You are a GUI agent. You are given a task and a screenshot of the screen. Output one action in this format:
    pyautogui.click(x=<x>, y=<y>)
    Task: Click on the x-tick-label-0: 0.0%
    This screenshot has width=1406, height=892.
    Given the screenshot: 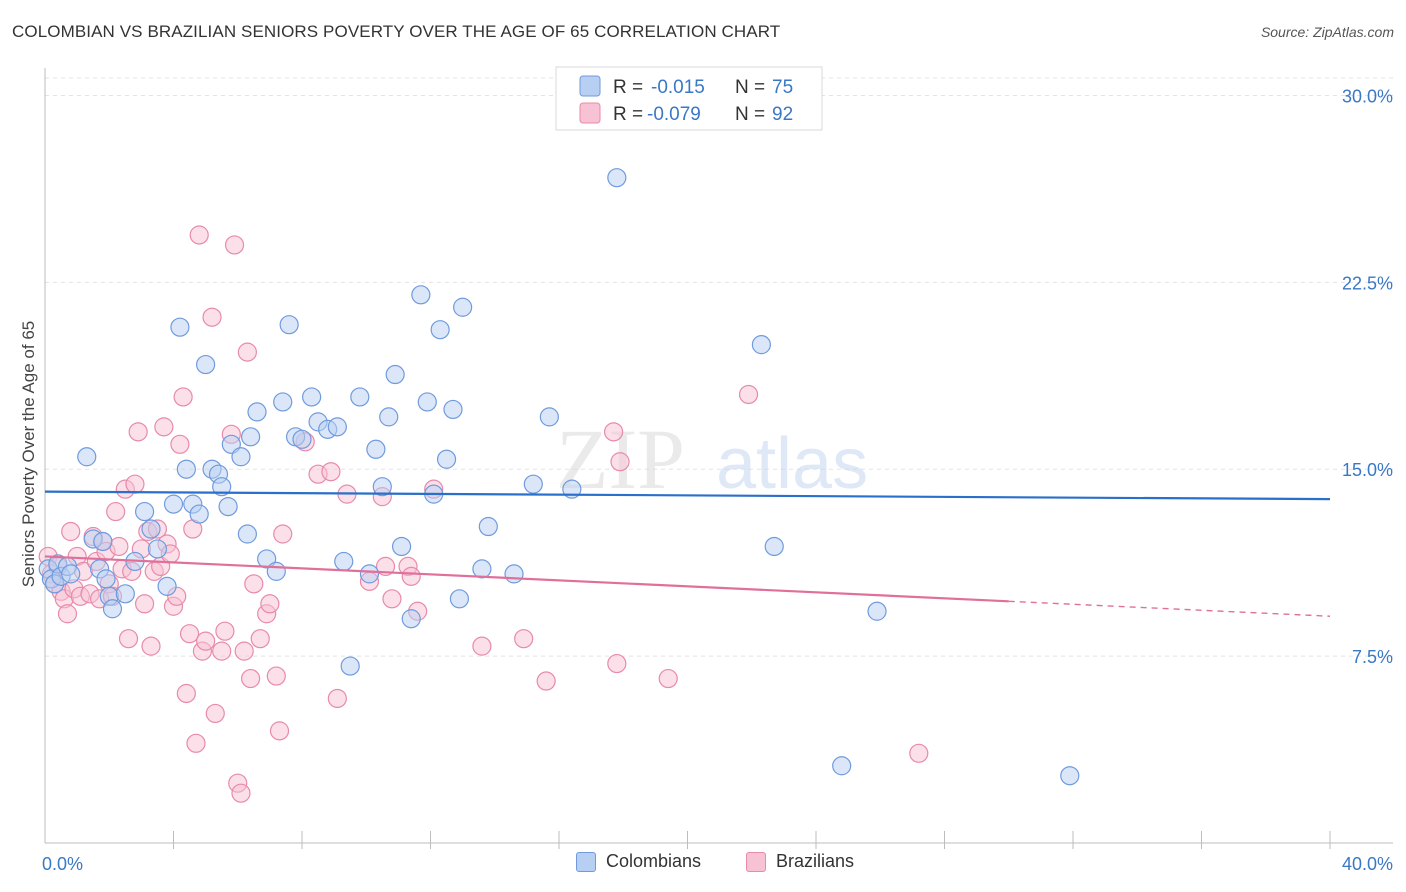 What is the action you would take?
    pyautogui.click(x=62, y=864)
    